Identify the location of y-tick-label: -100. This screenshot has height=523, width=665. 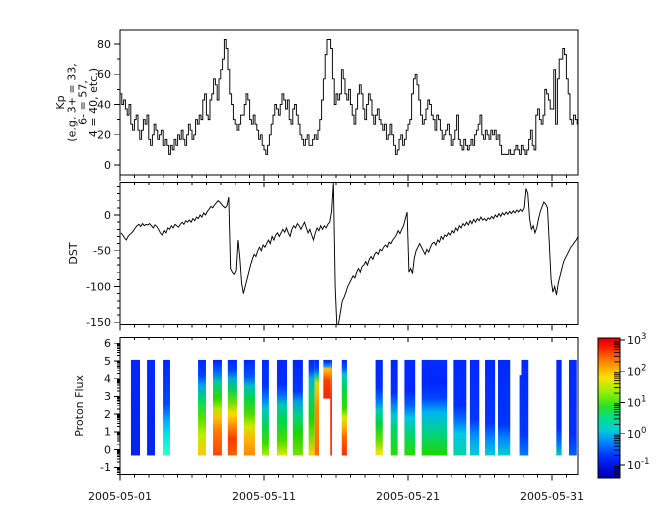
(98, 286).